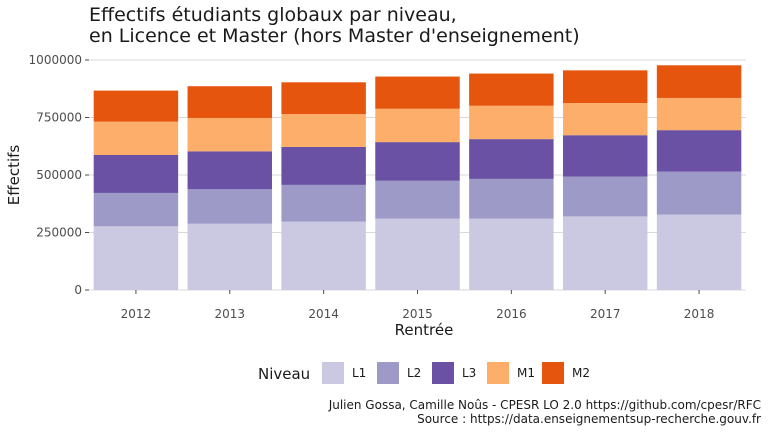 Image resolution: width=768 pixels, height=432 pixels. What do you see at coordinates (511, 122) in the screenshot?
I see `bar-m1-2016` at bounding box center [511, 122].